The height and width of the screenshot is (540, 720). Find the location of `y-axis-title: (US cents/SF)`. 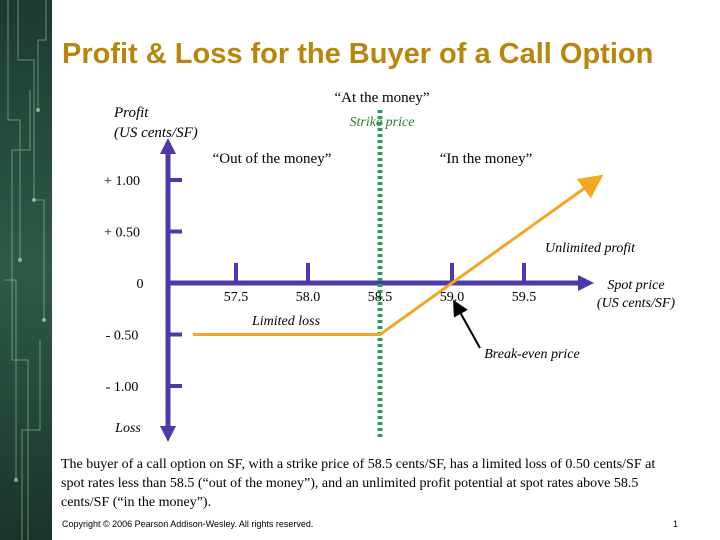

y-axis-title: (US cents/SF) is located at coordinates (156, 133).